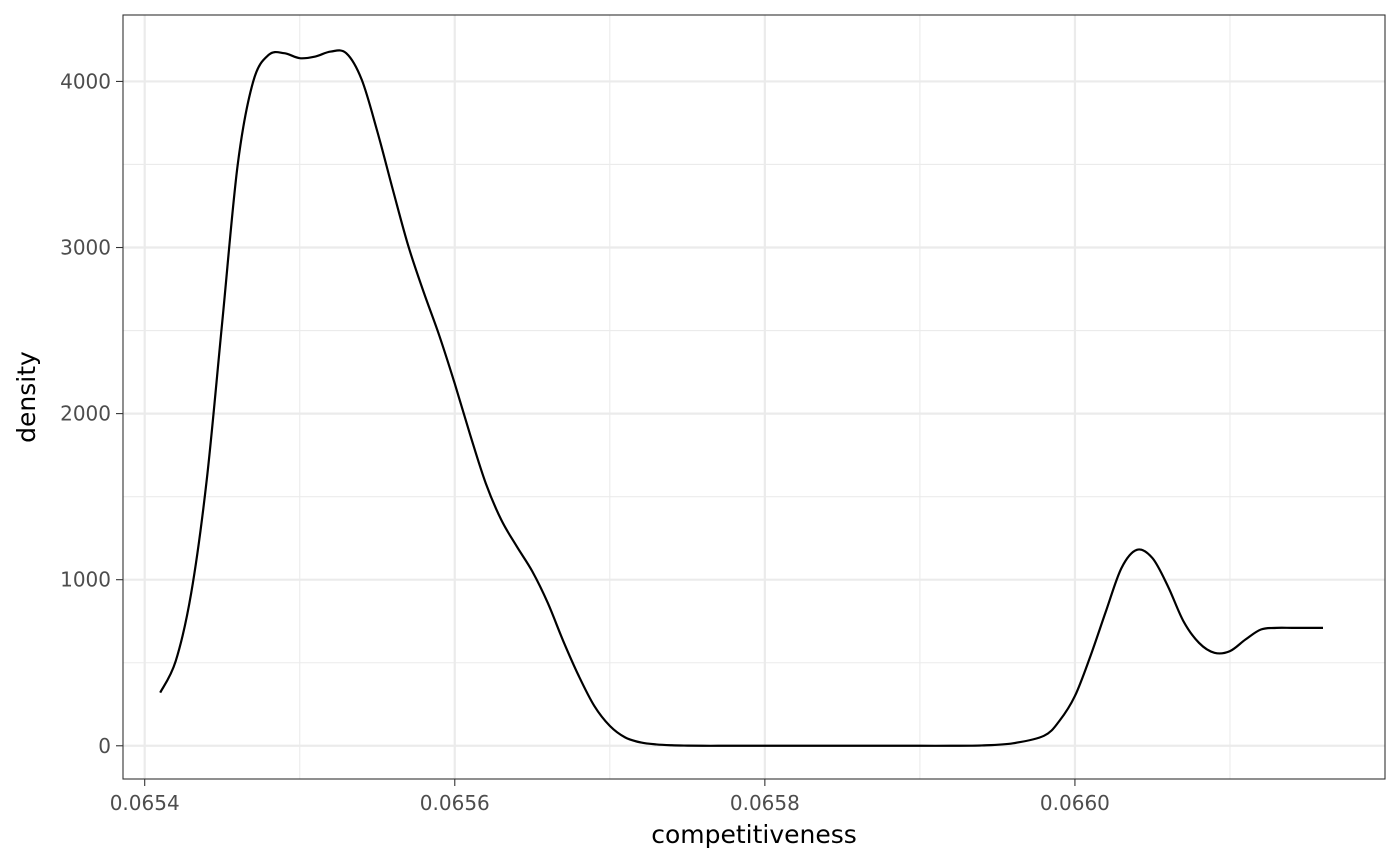  What do you see at coordinates (610, 797) in the screenshot?
I see `x-axis: 0.0654 0.0656 0.0658 0.0660` at bounding box center [610, 797].